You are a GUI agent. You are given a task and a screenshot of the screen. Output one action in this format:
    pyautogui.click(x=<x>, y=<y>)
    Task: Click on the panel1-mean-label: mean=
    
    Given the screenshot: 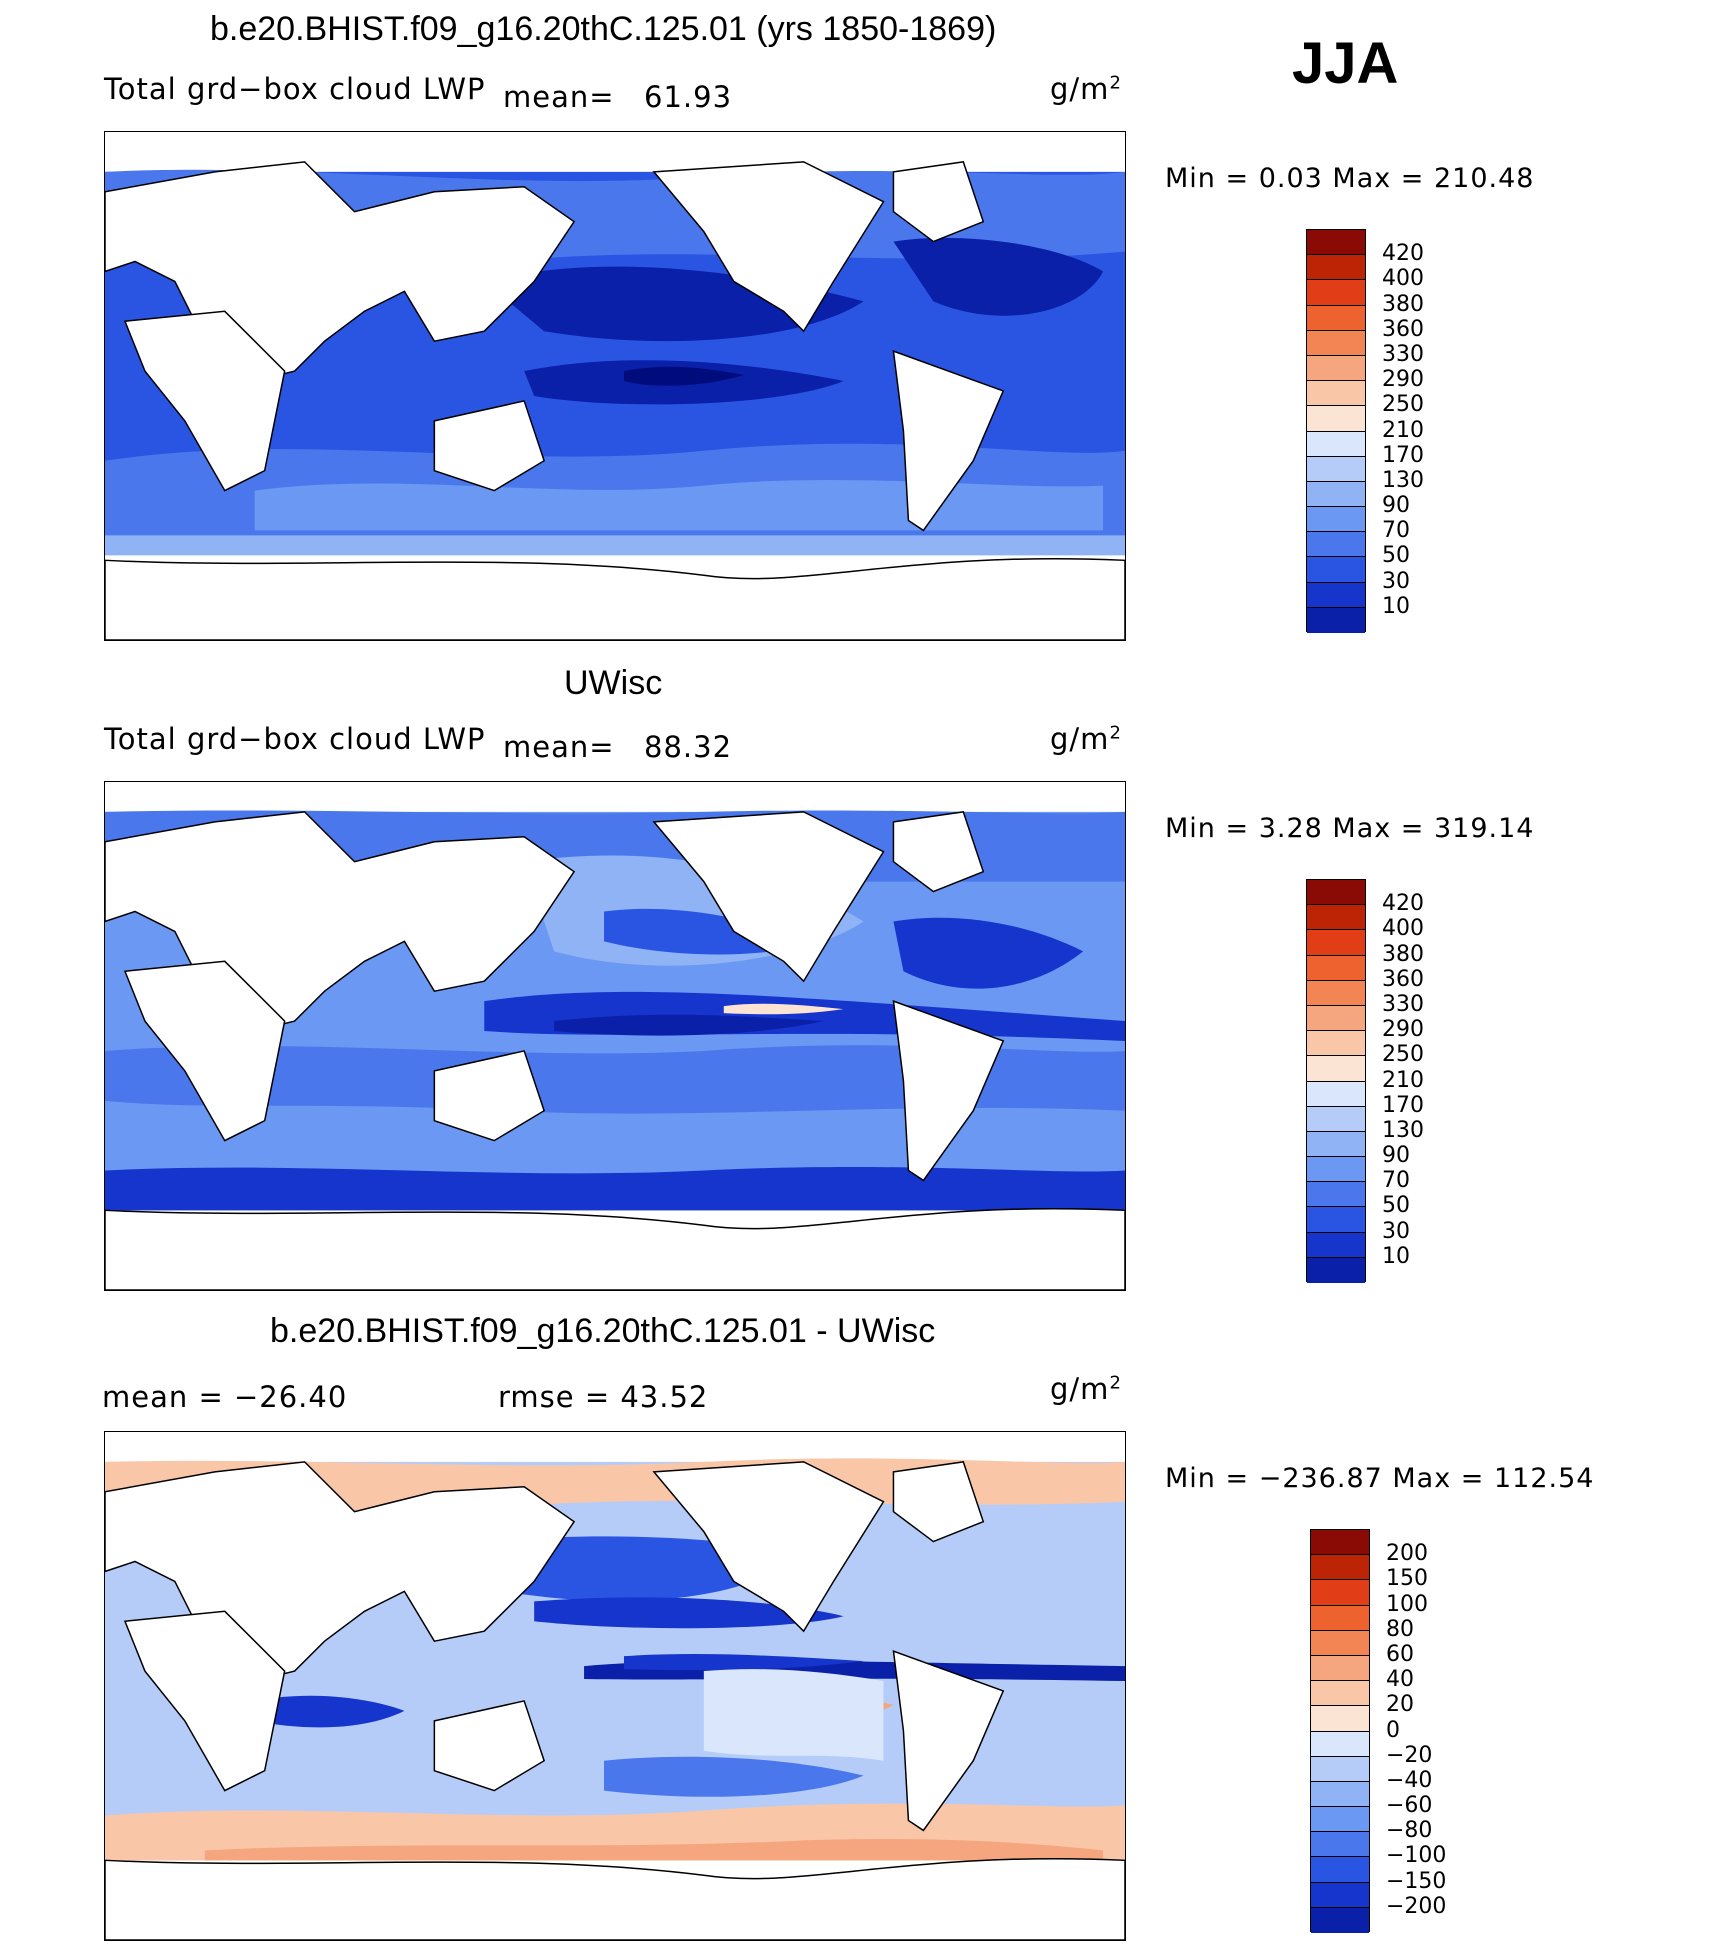 What is the action you would take?
    pyautogui.click(x=559, y=97)
    